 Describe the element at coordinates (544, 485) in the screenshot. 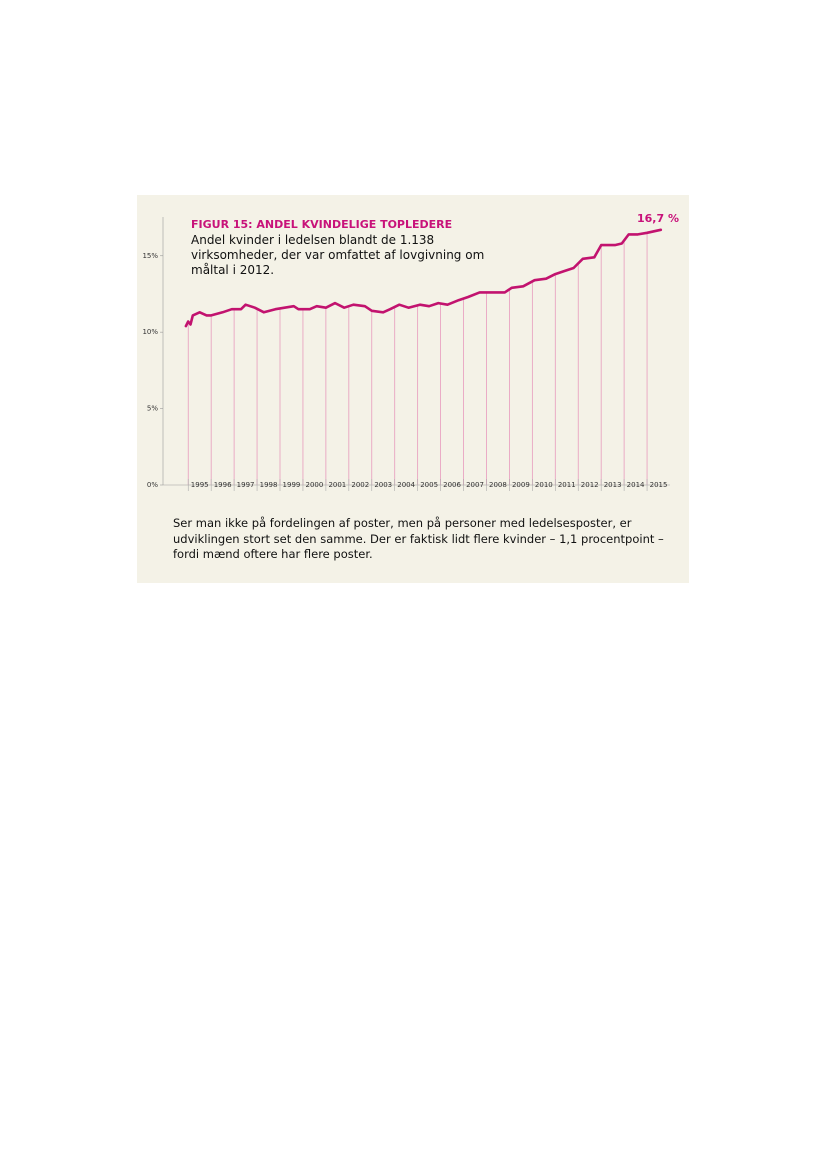

I see `x-tick-label: 2010` at that location.